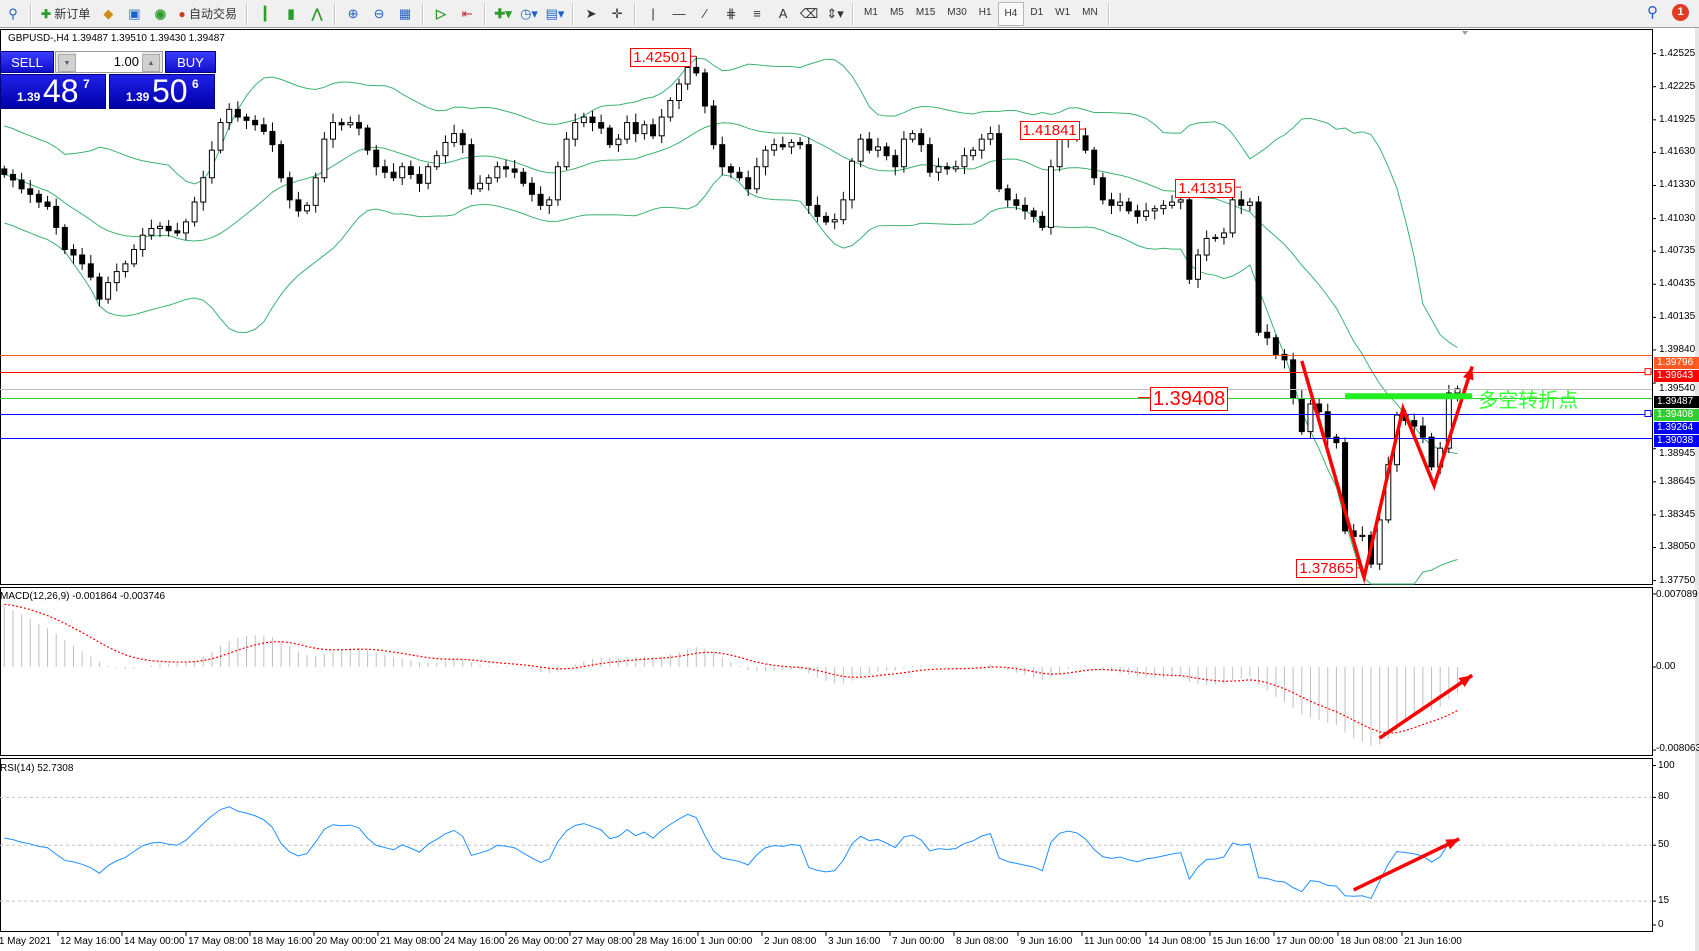 This screenshot has height=951, width=1699. What do you see at coordinates (160, 13) in the screenshot?
I see `signals-icon: ◉` at bounding box center [160, 13].